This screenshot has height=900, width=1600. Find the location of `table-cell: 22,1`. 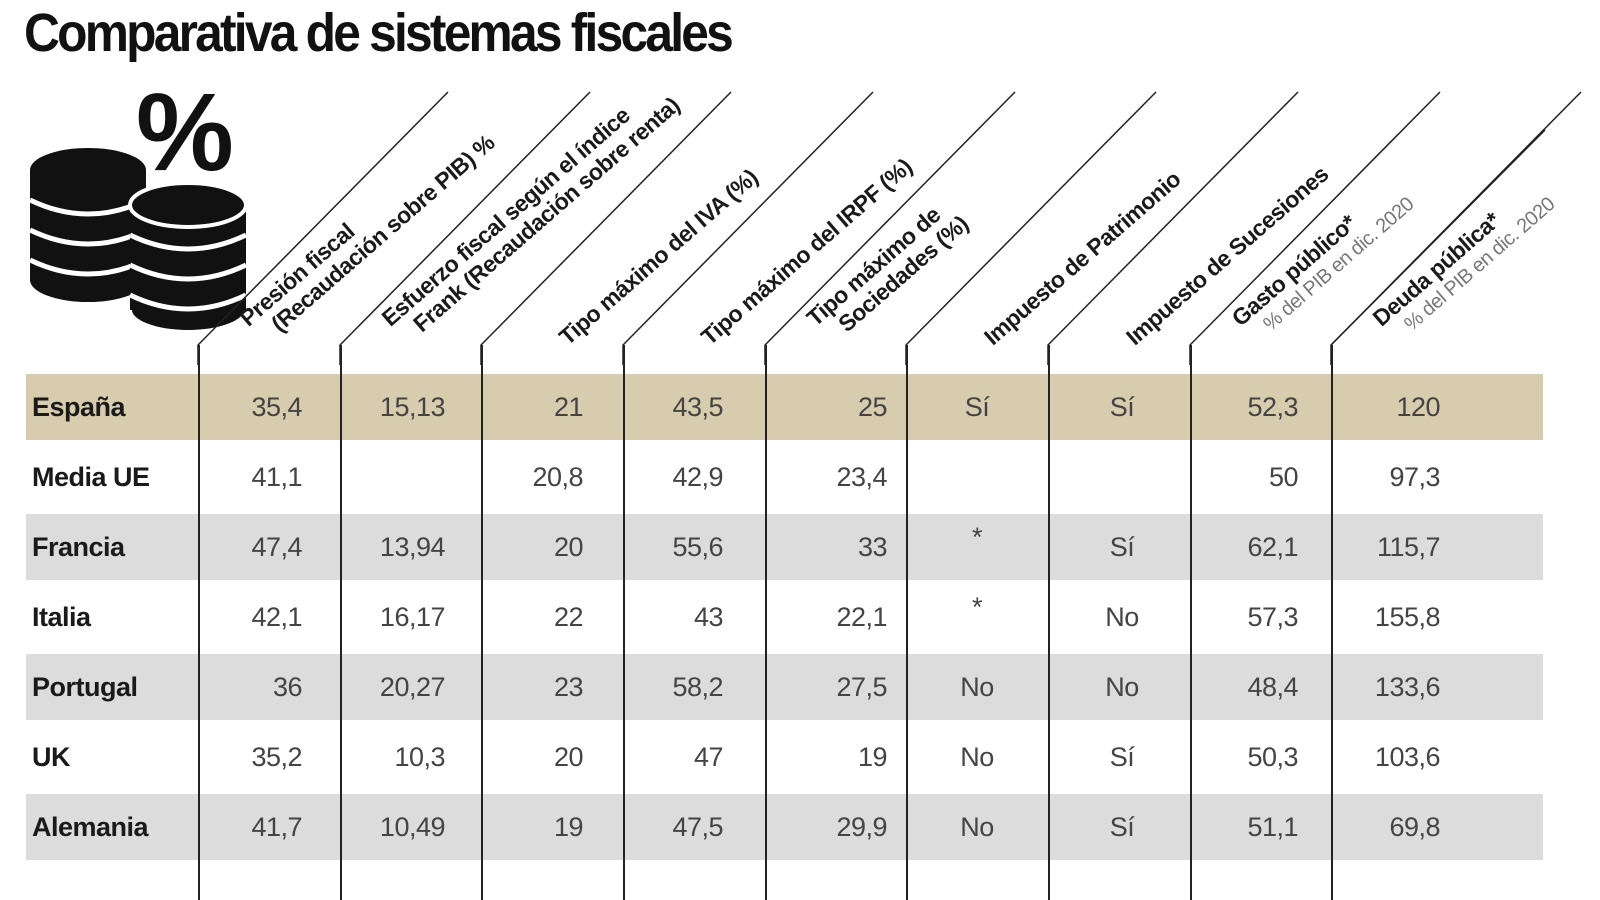

table-cell: 22,1 is located at coordinates (861, 617).